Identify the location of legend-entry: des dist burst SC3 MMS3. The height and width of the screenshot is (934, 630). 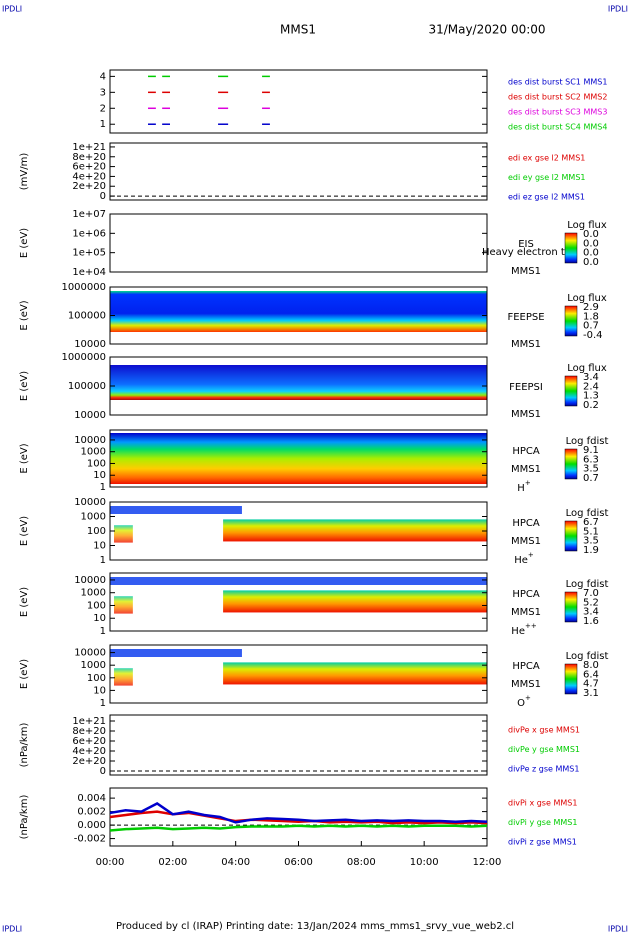
(557, 112).